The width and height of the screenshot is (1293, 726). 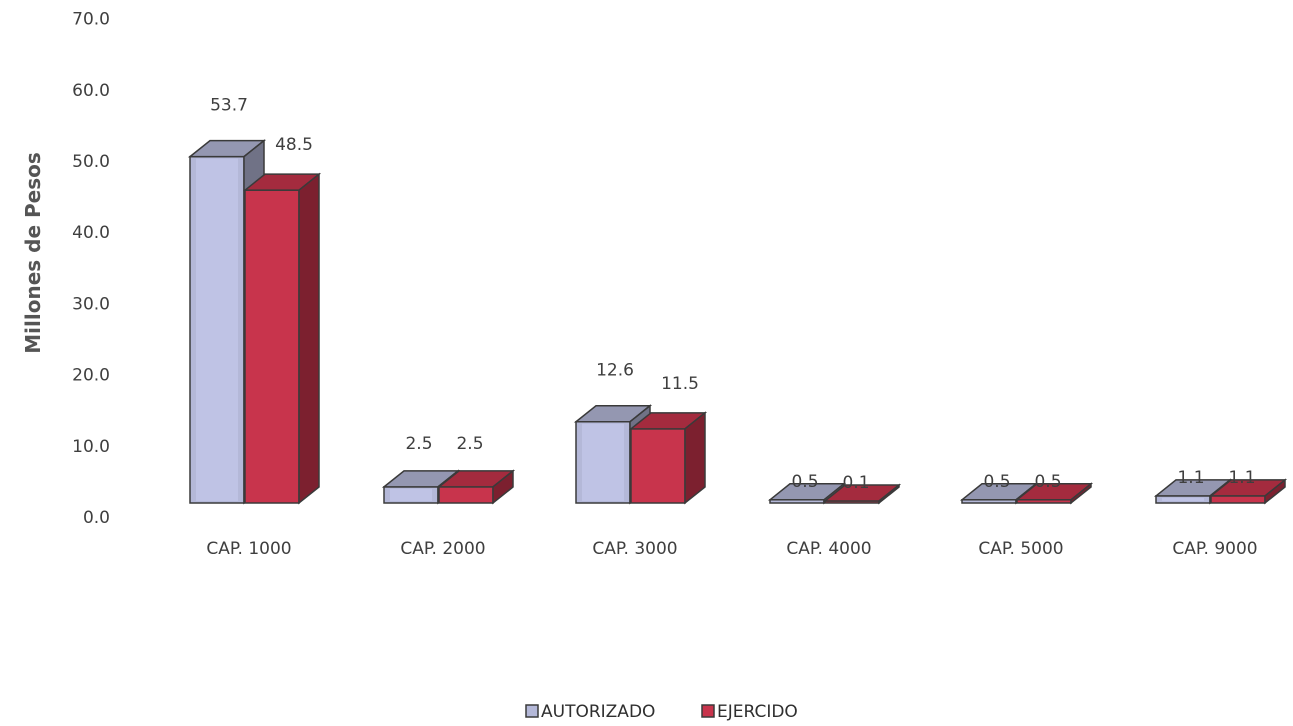 I want to click on y-tick-label: 40.0, so click(x=91, y=233).